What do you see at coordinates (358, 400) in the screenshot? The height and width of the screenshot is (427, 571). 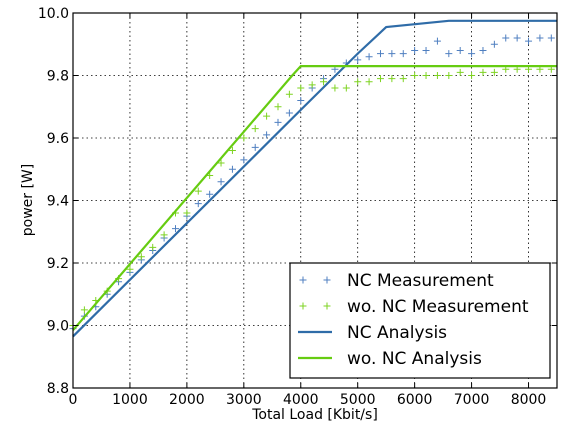 I see `x-tick-label: 5000` at bounding box center [358, 400].